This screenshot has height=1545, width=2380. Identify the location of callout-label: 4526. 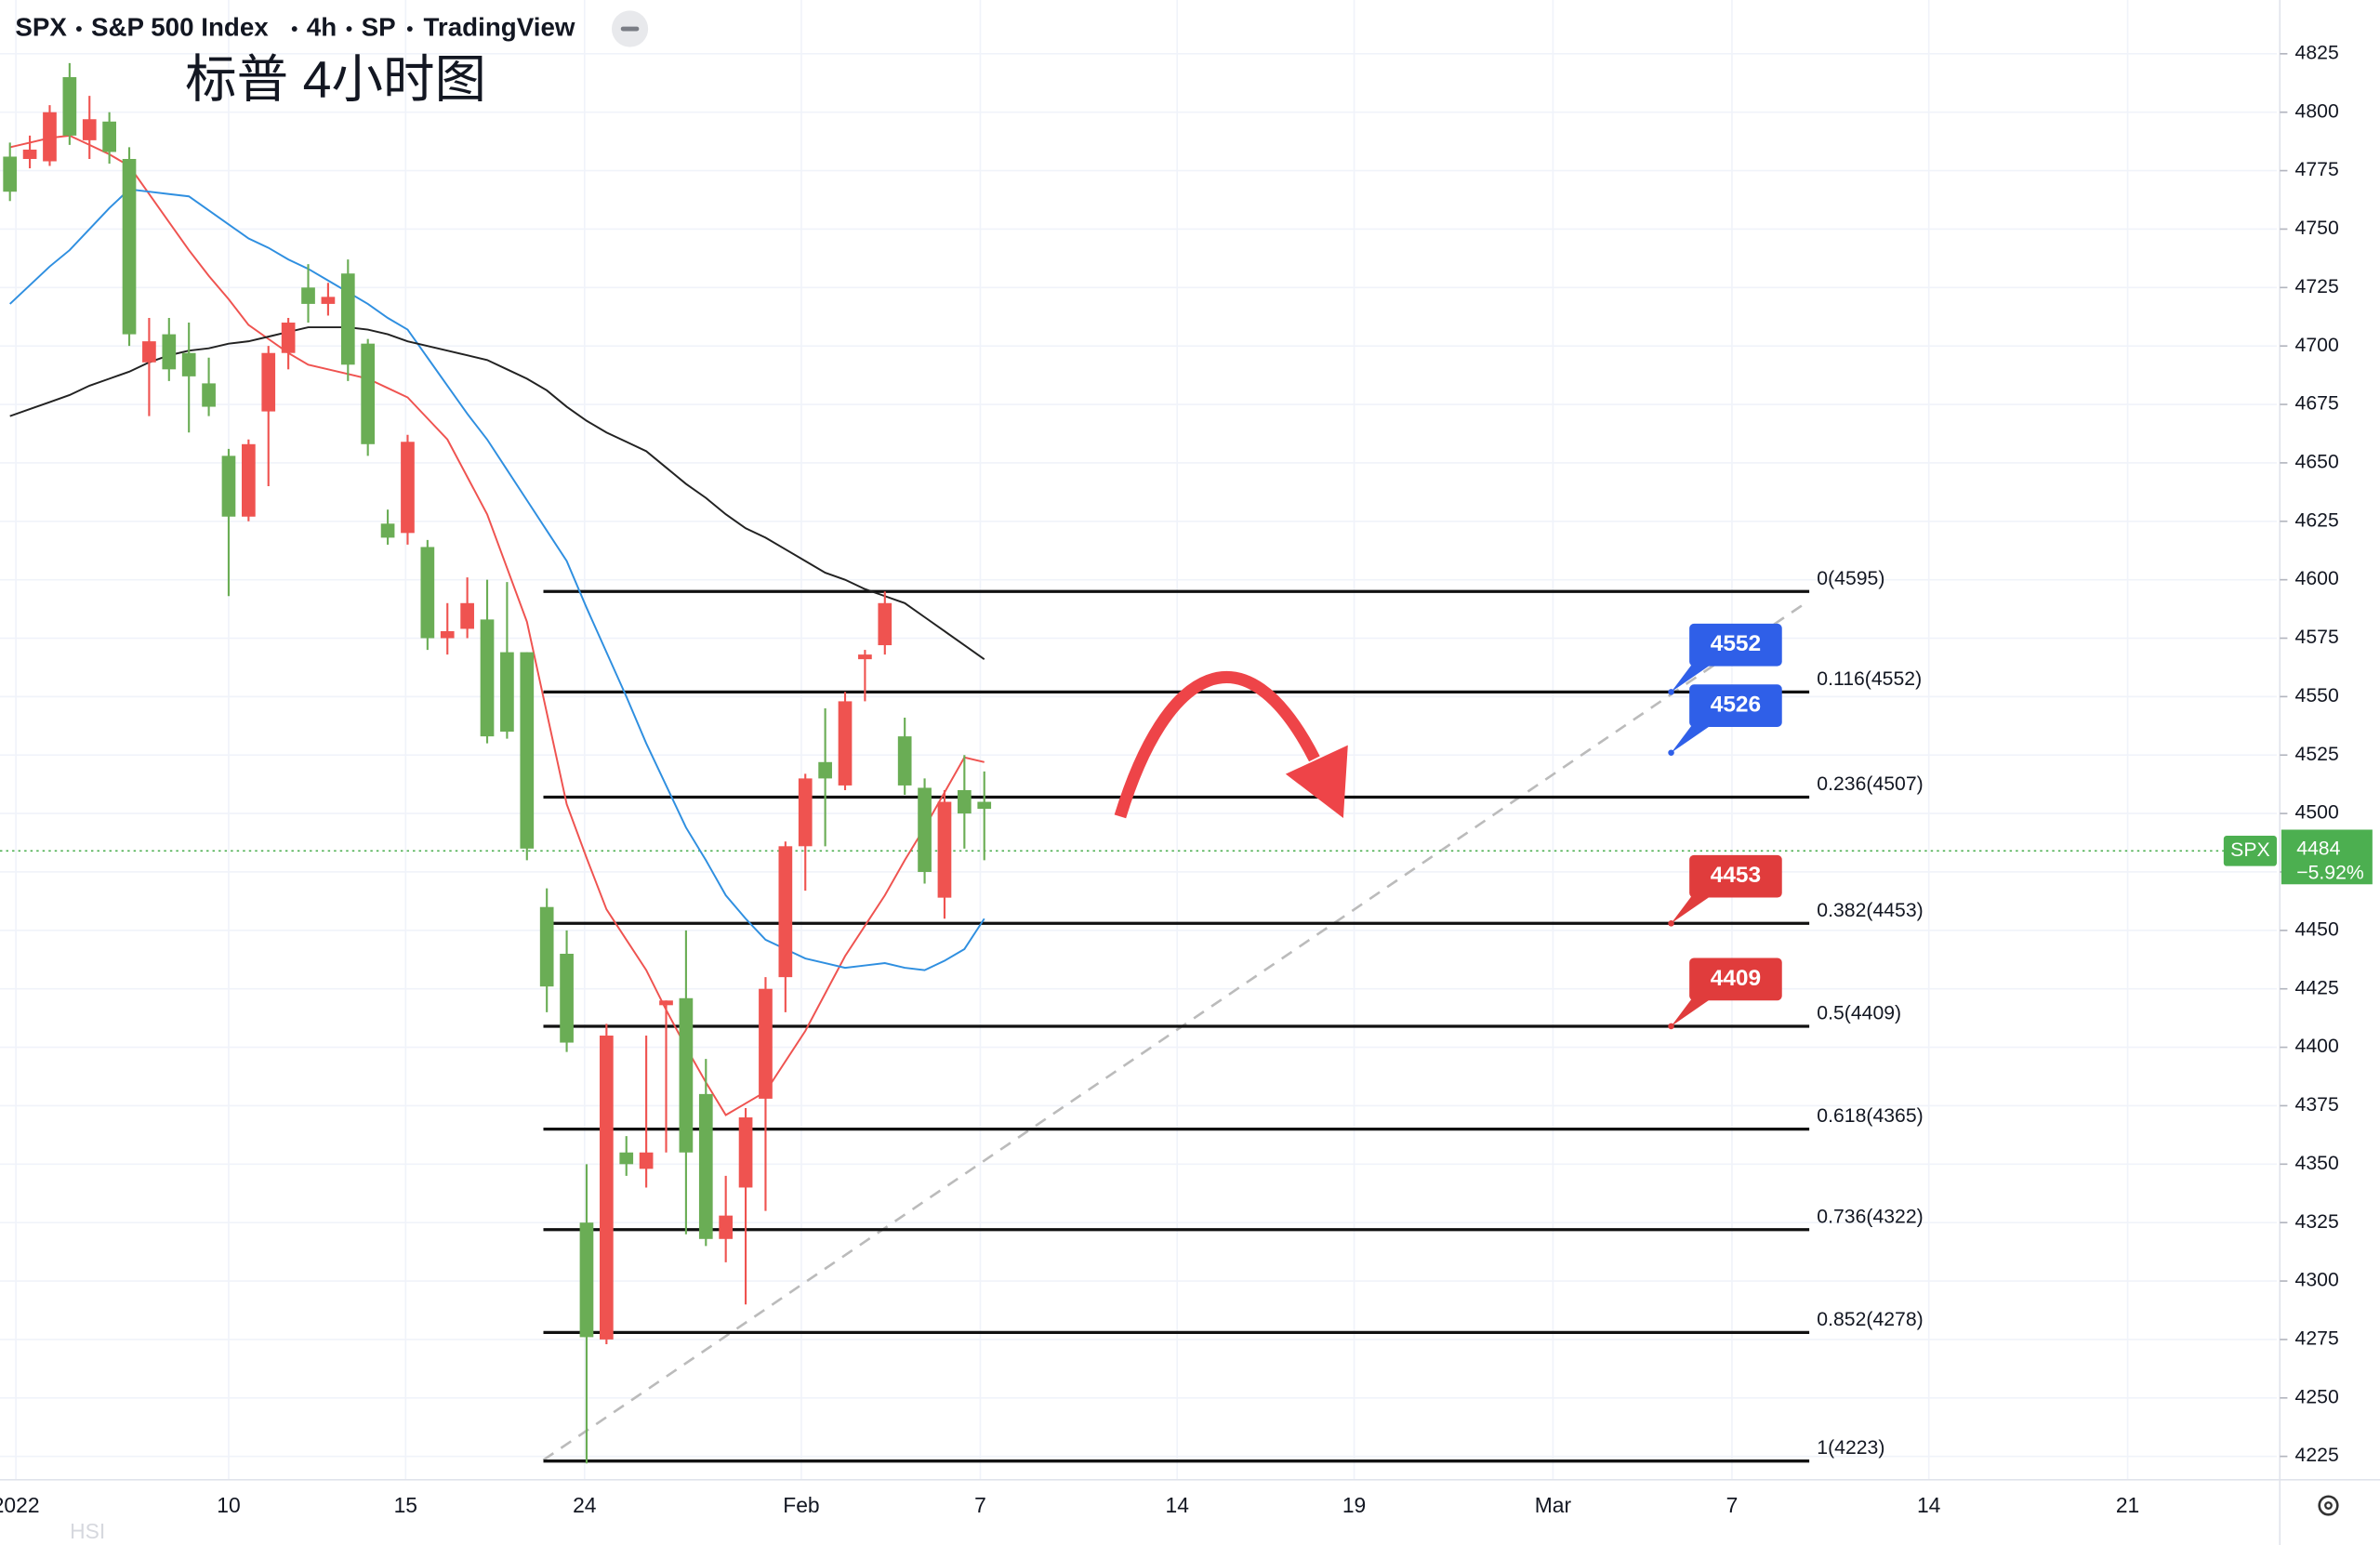
(1736, 706).